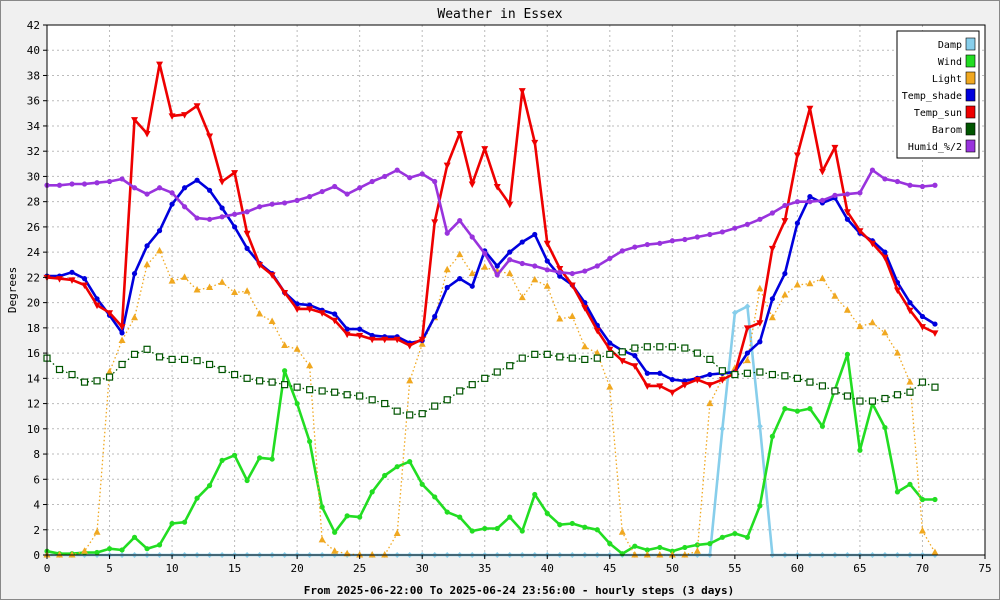  What do you see at coordinates (34, 252) in the screenshot?
I see `y-tick-label: 24` at bounding box center [34, 252].